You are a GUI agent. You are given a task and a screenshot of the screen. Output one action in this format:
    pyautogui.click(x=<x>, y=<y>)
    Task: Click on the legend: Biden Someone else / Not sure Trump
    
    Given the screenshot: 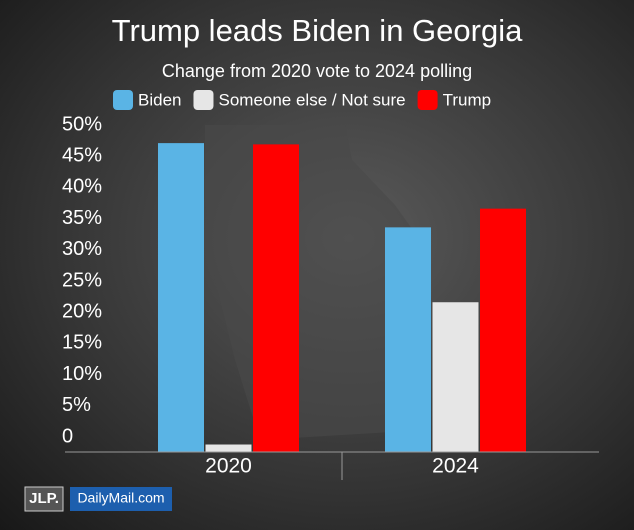 What is the action you would take?
    pyautogui.click(x=302, y=100)
    